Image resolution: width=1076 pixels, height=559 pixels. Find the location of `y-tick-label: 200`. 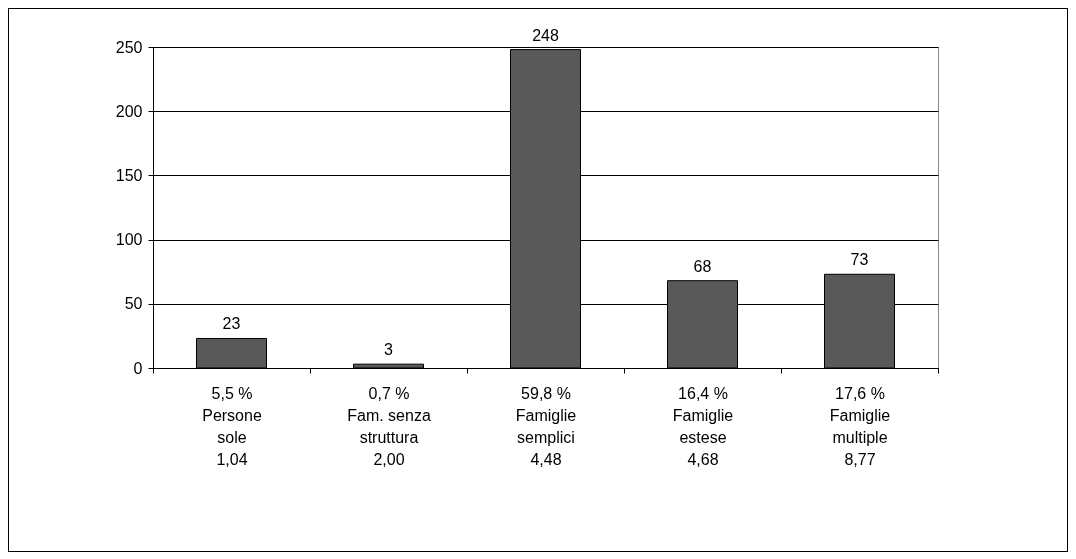

y-tick-label: 200 is located at coordinates (129, 111).